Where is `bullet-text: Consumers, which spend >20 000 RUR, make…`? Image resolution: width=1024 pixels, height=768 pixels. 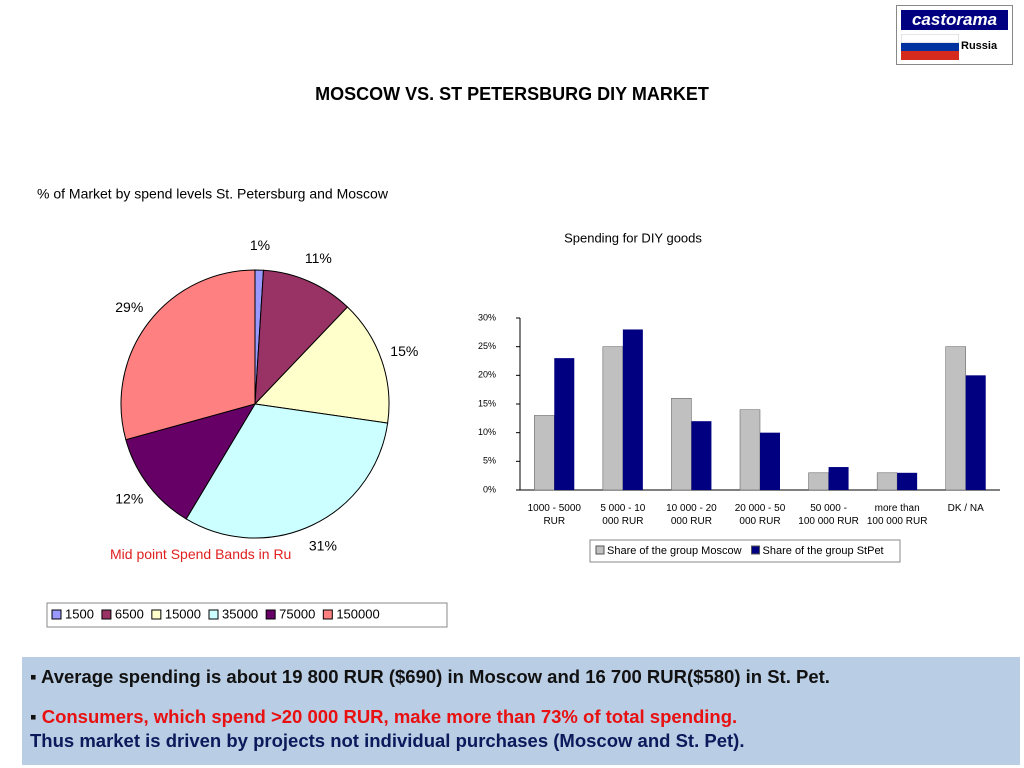
bullet-text: Consumers, which spend >20 000 RUR, make… is located at coordinates (389, 716).